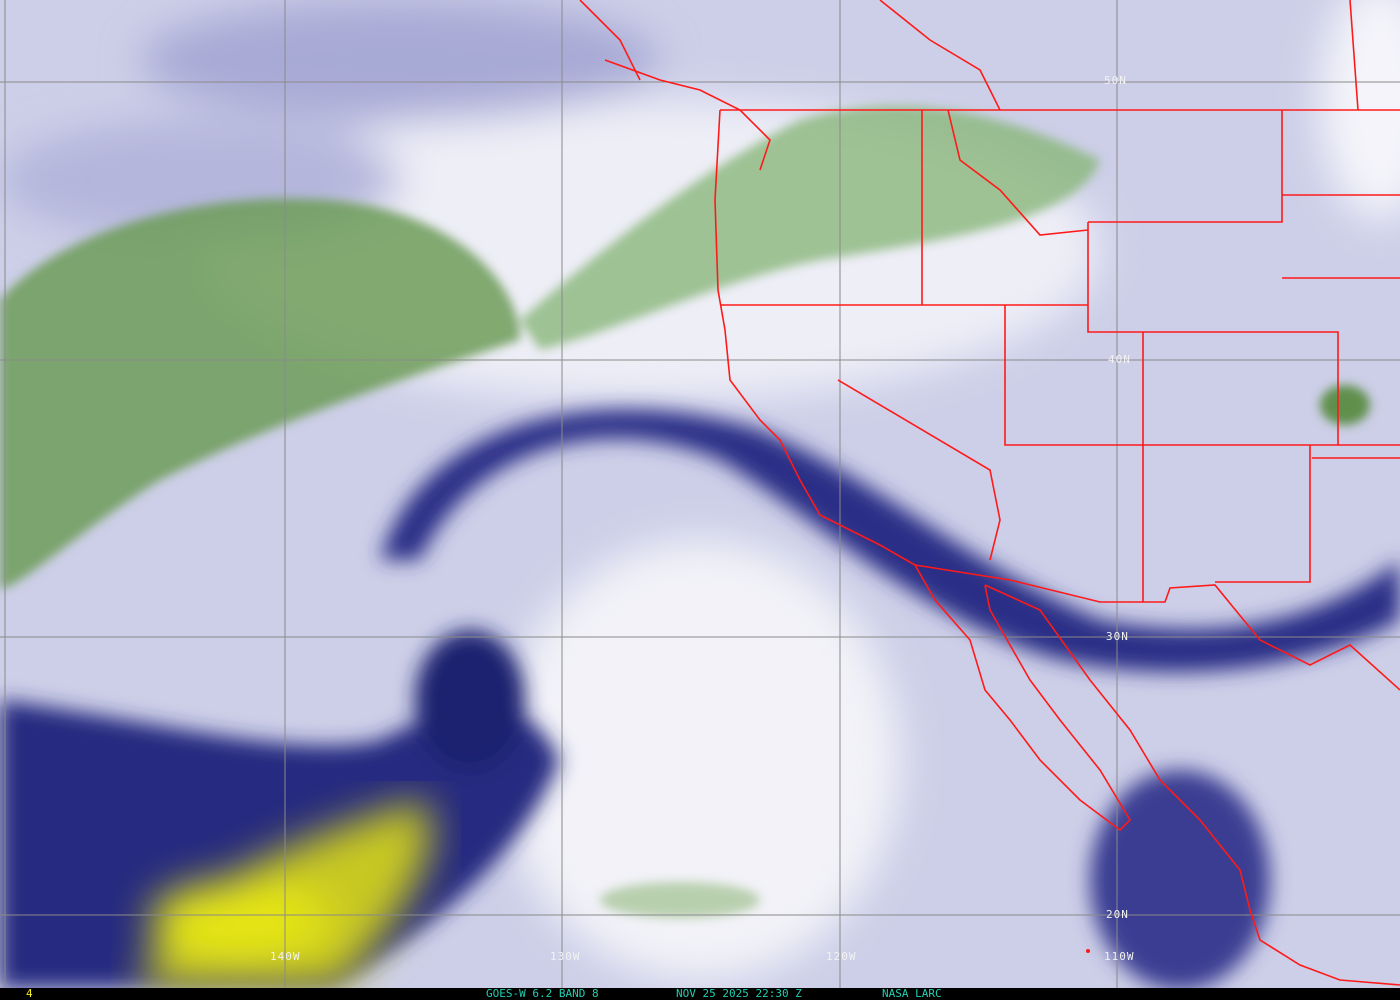  Describe the element at coordinates (739, 993) in the screenshot. I see `timestamp: NOV 25 2025 22:30 Z` at that location.